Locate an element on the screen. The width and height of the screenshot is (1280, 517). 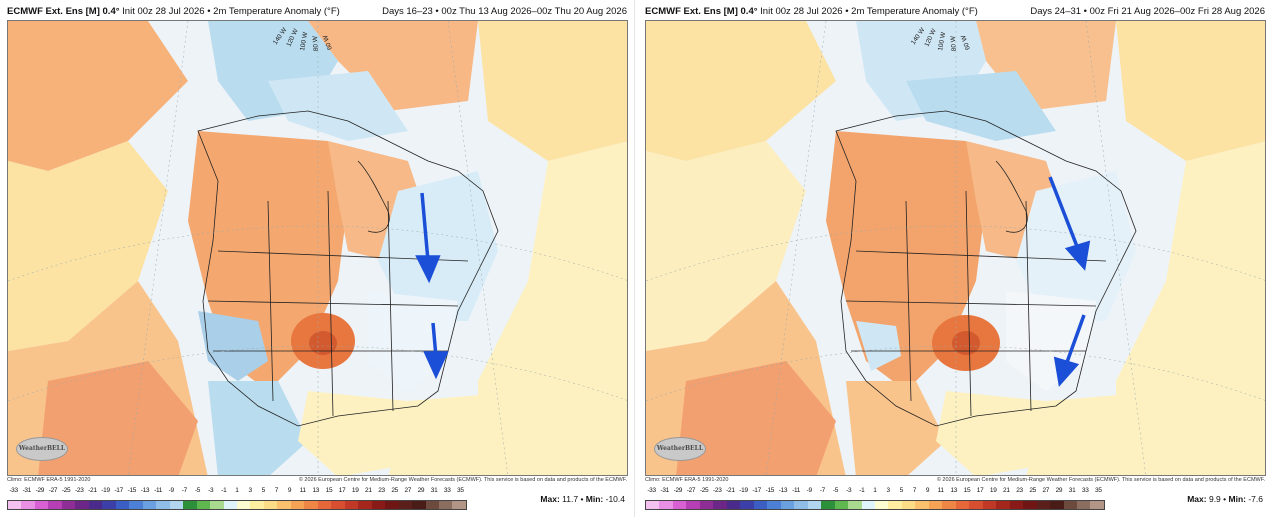
arrow-southeast is located at coordinates (1075, 340).